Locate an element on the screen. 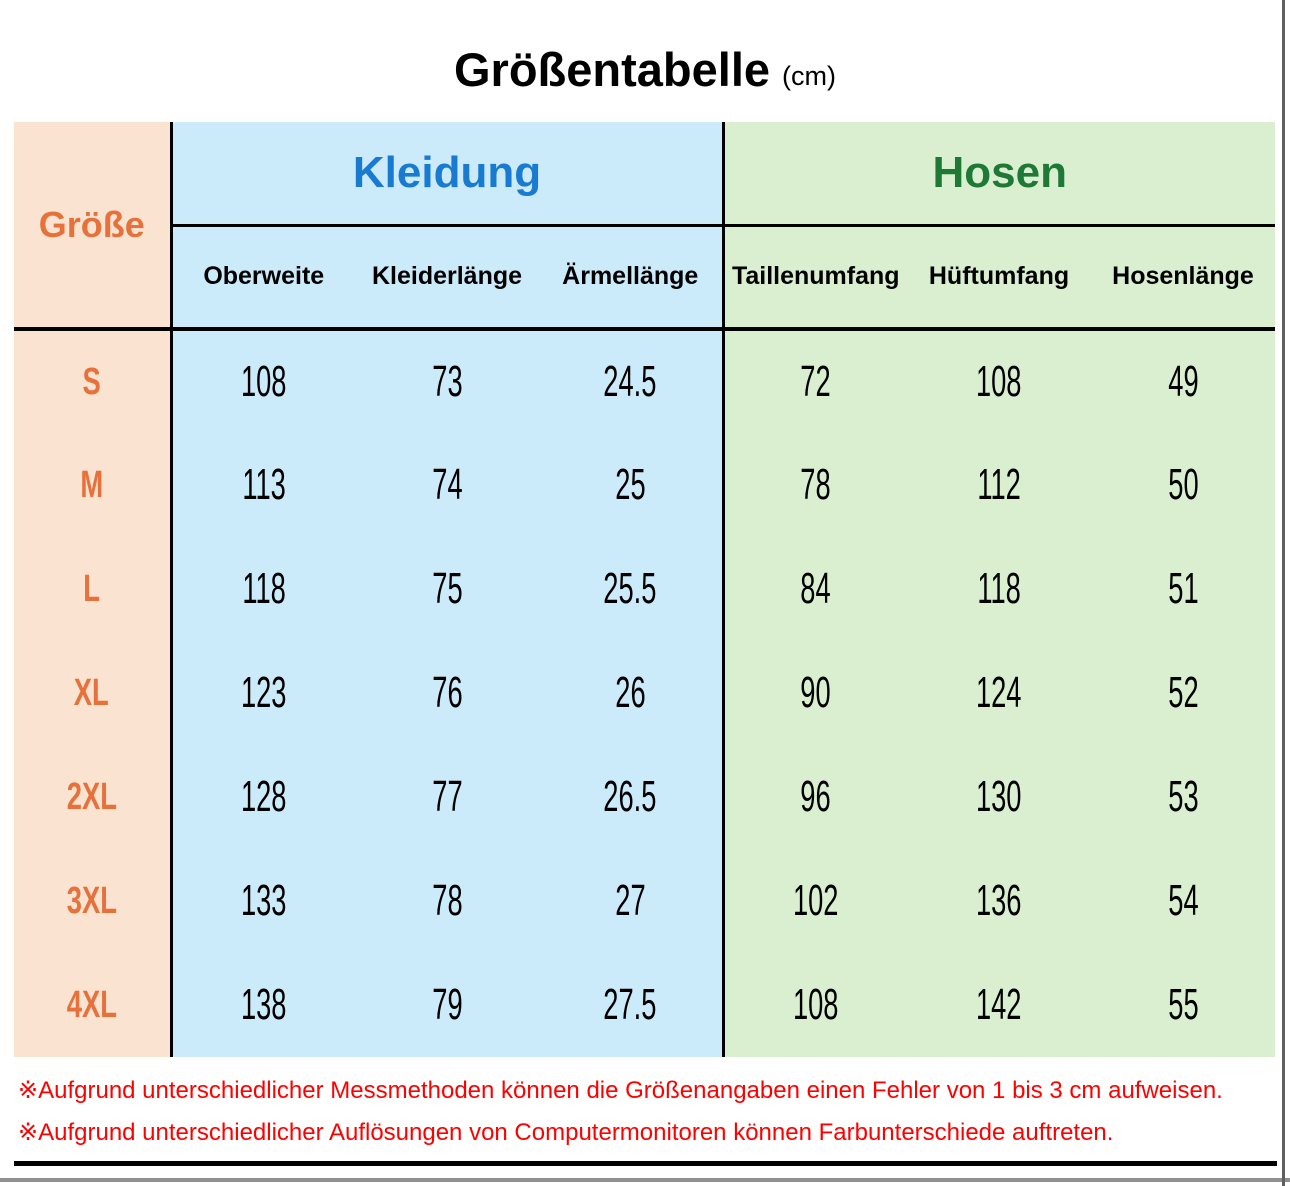 The height and width of the screenshot is (1186, 1290). group-header-kleidung: Kleidung is located at coordinates (446, 174).